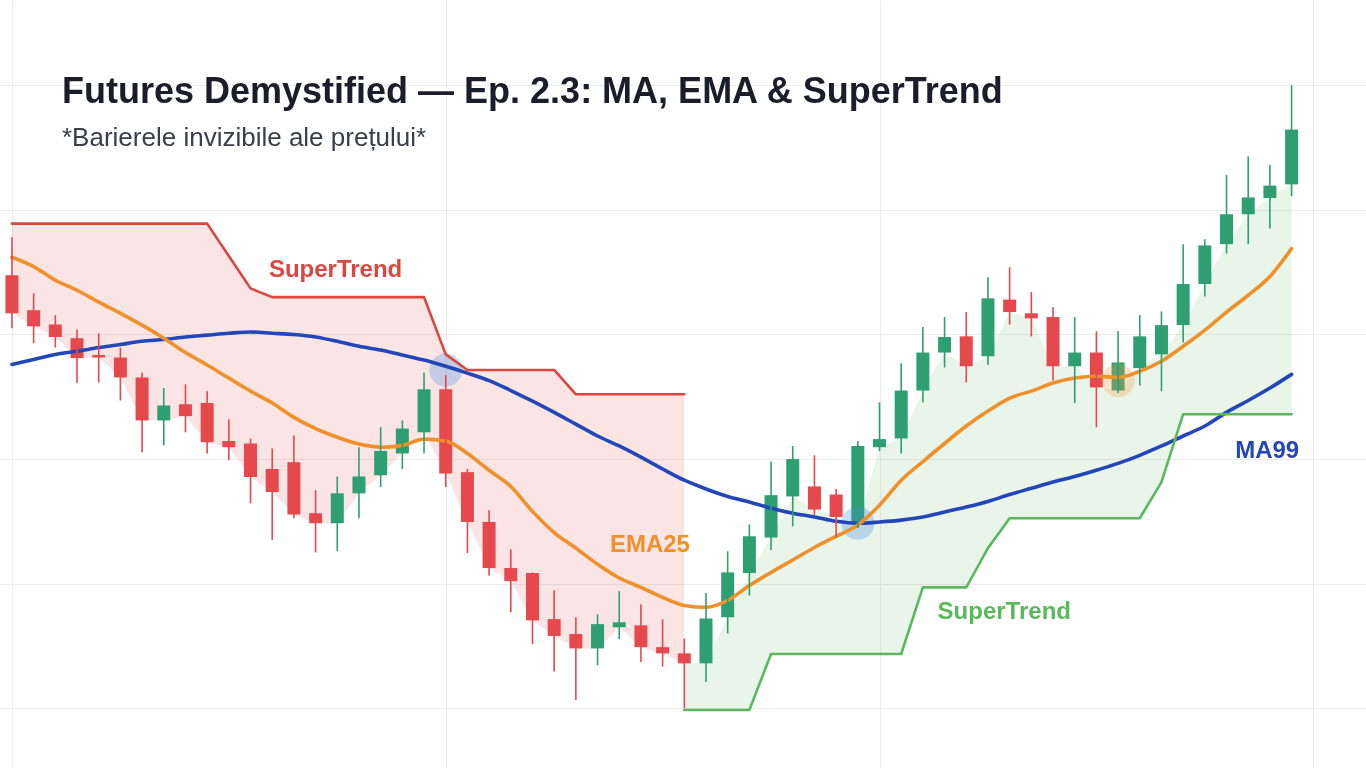 Image resolution: width=1366 pixels, height=768 pixels. I want to click on series-label: EMA25, so click(649, 544).